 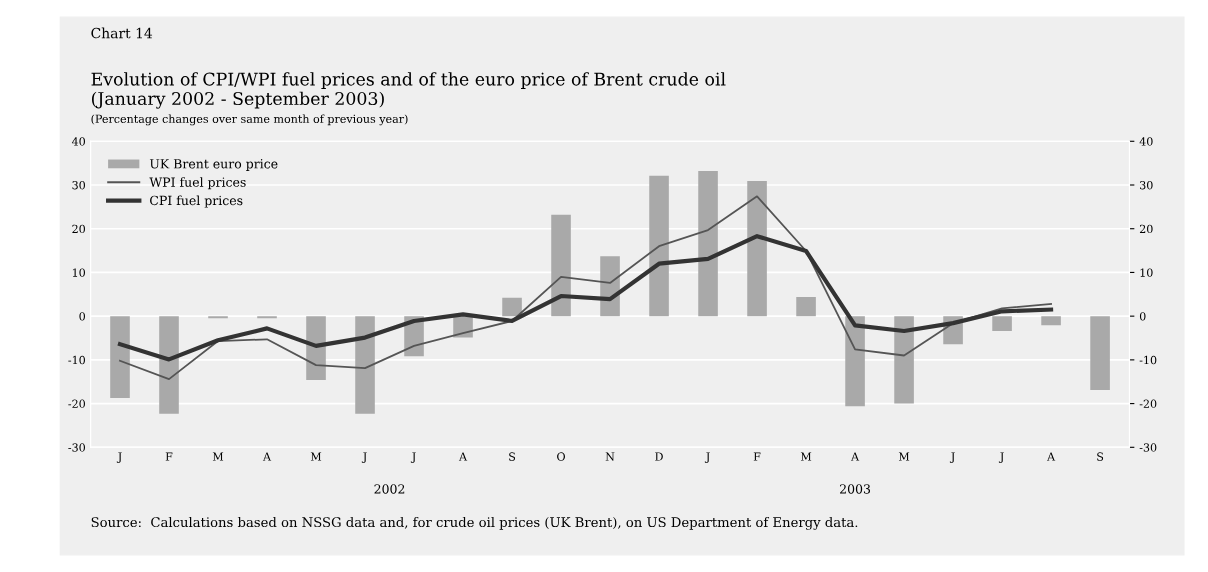 What do you see at coordinates (1148, 403) in the screenshot?
I see `y2-tick-label: -20` at bounding box center [1148, 403].